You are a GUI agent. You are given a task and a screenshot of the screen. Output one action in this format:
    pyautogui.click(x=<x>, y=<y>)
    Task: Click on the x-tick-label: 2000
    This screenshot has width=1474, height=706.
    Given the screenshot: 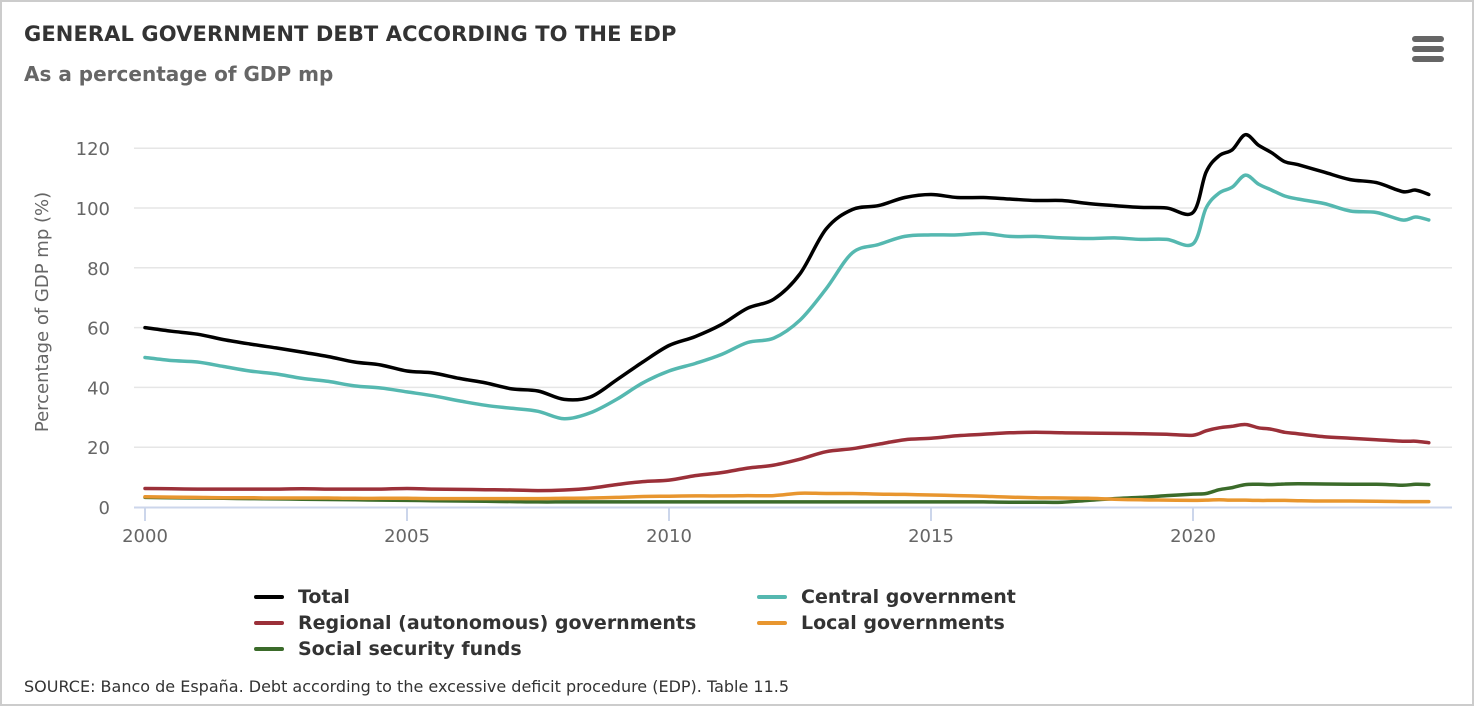 What is the action you would take?
    pyautogui.click(x=145, y=536)
    